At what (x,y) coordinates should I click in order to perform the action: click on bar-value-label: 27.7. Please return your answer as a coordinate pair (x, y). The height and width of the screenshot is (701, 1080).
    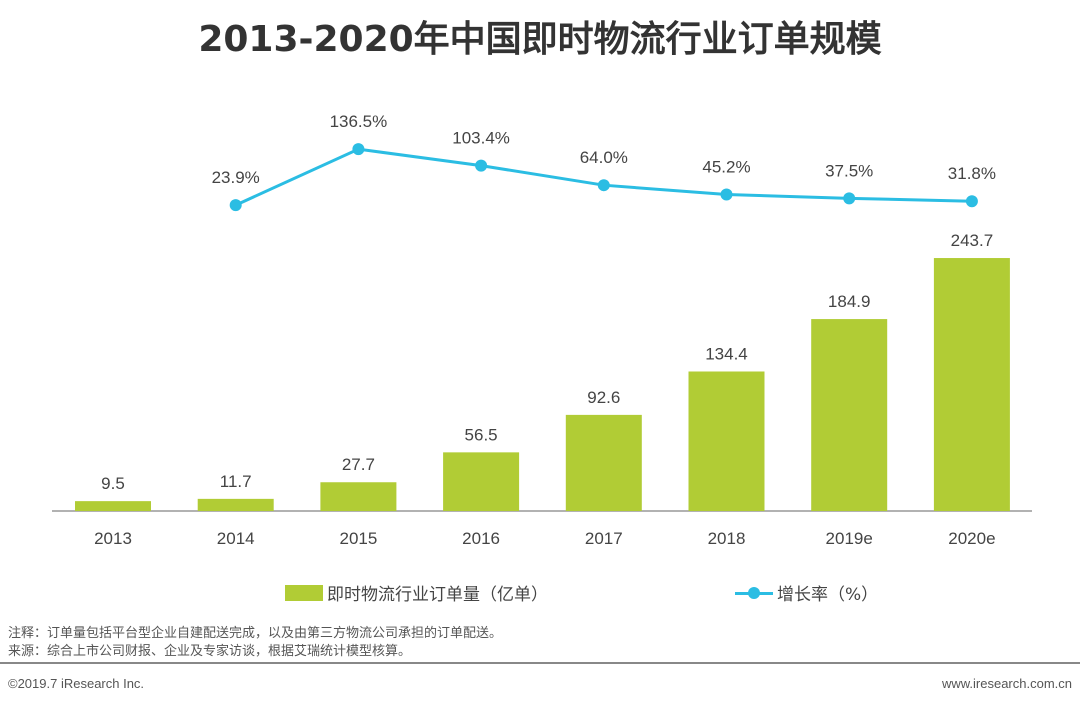
    Looking at the image, I should click on (358, 464).